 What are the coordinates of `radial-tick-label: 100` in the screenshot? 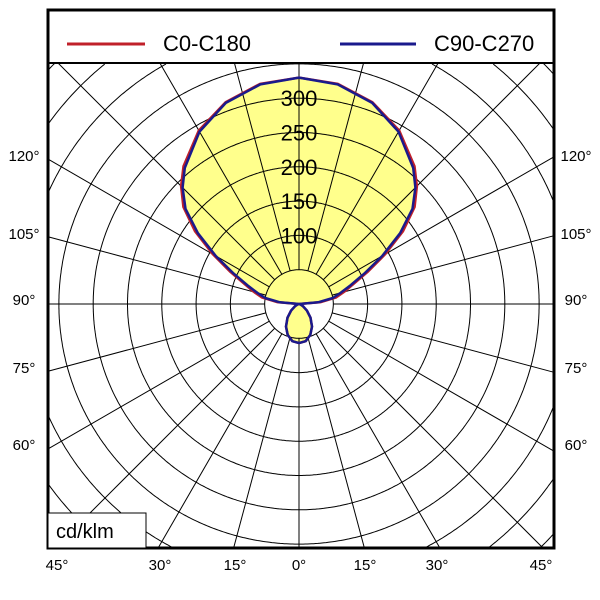 It's located at (299, 235).